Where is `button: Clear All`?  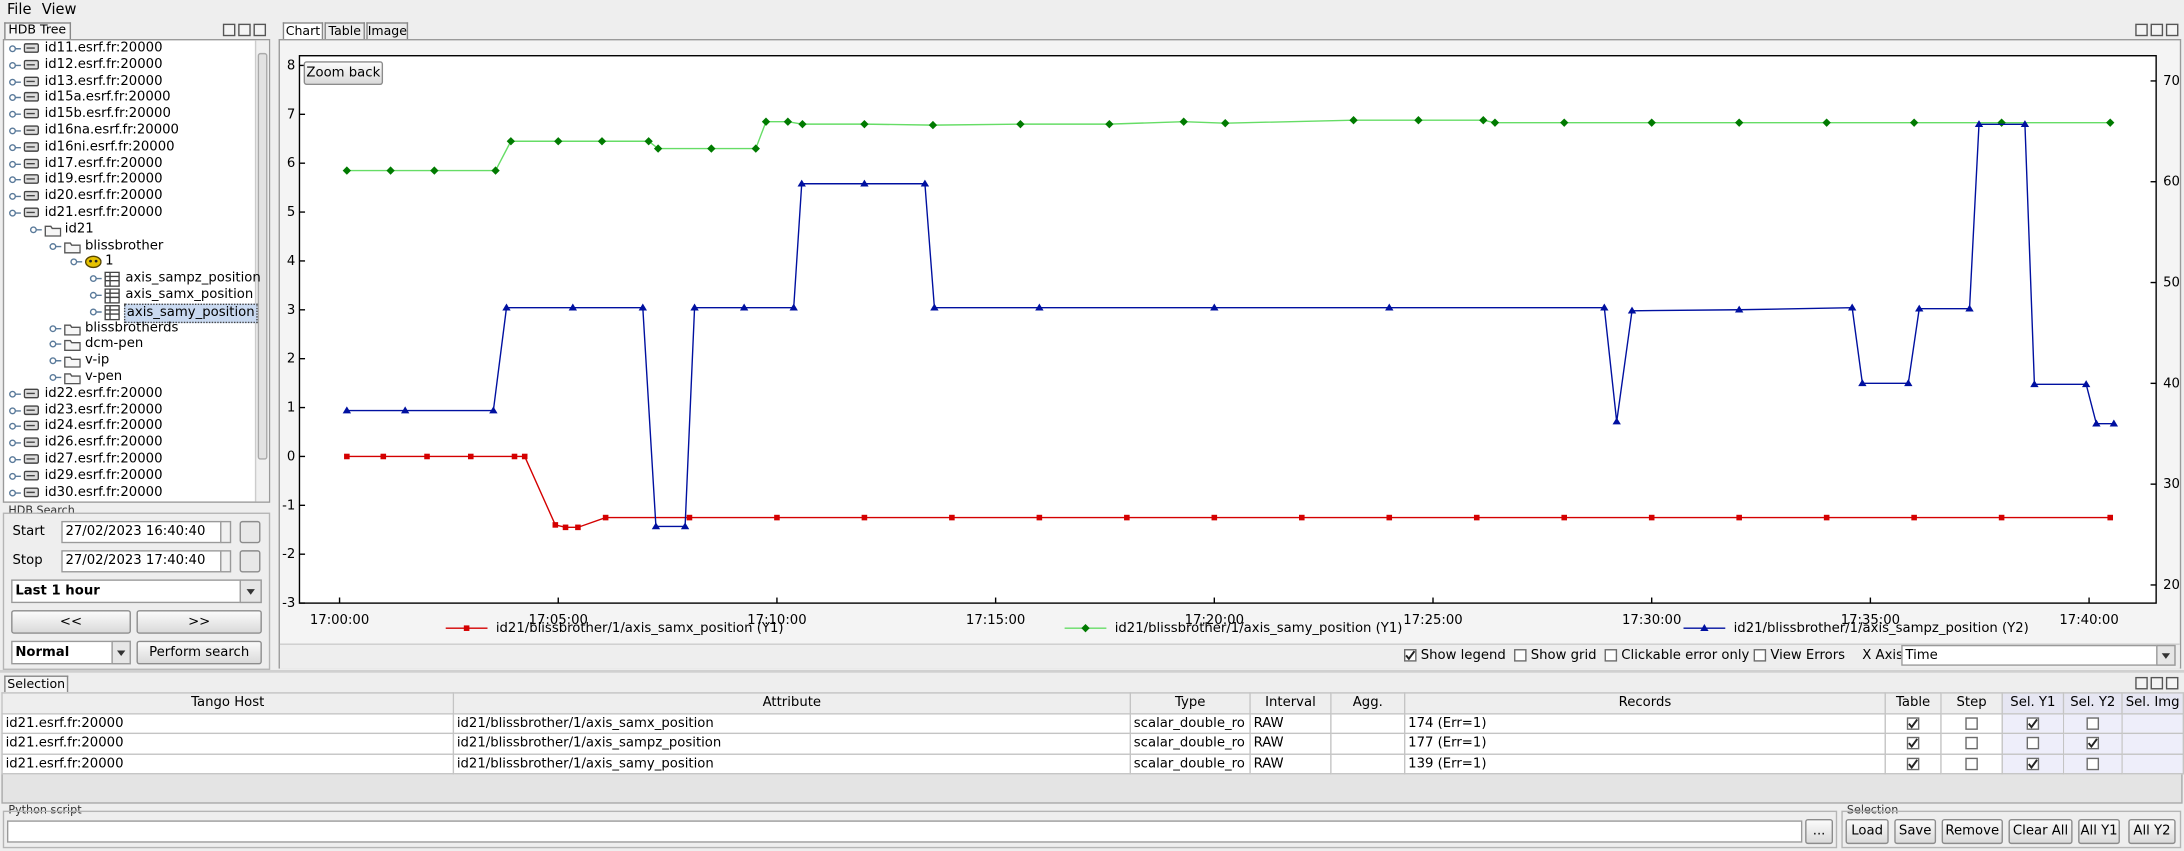 button: Clear All is located at coordinates (2040, 831).